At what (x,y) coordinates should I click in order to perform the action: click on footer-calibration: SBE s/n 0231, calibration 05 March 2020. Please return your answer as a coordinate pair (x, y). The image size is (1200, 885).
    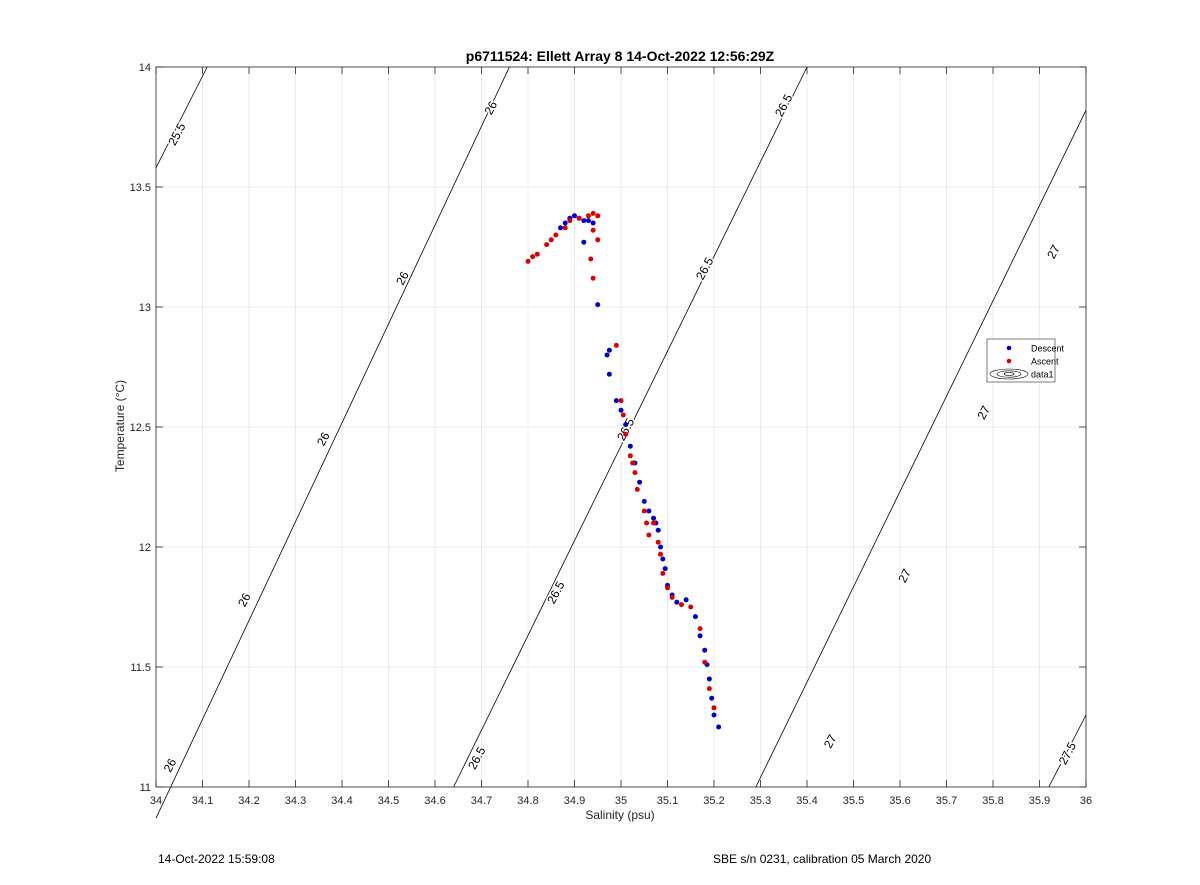
    Looking at the image, I should click on (822, 859).